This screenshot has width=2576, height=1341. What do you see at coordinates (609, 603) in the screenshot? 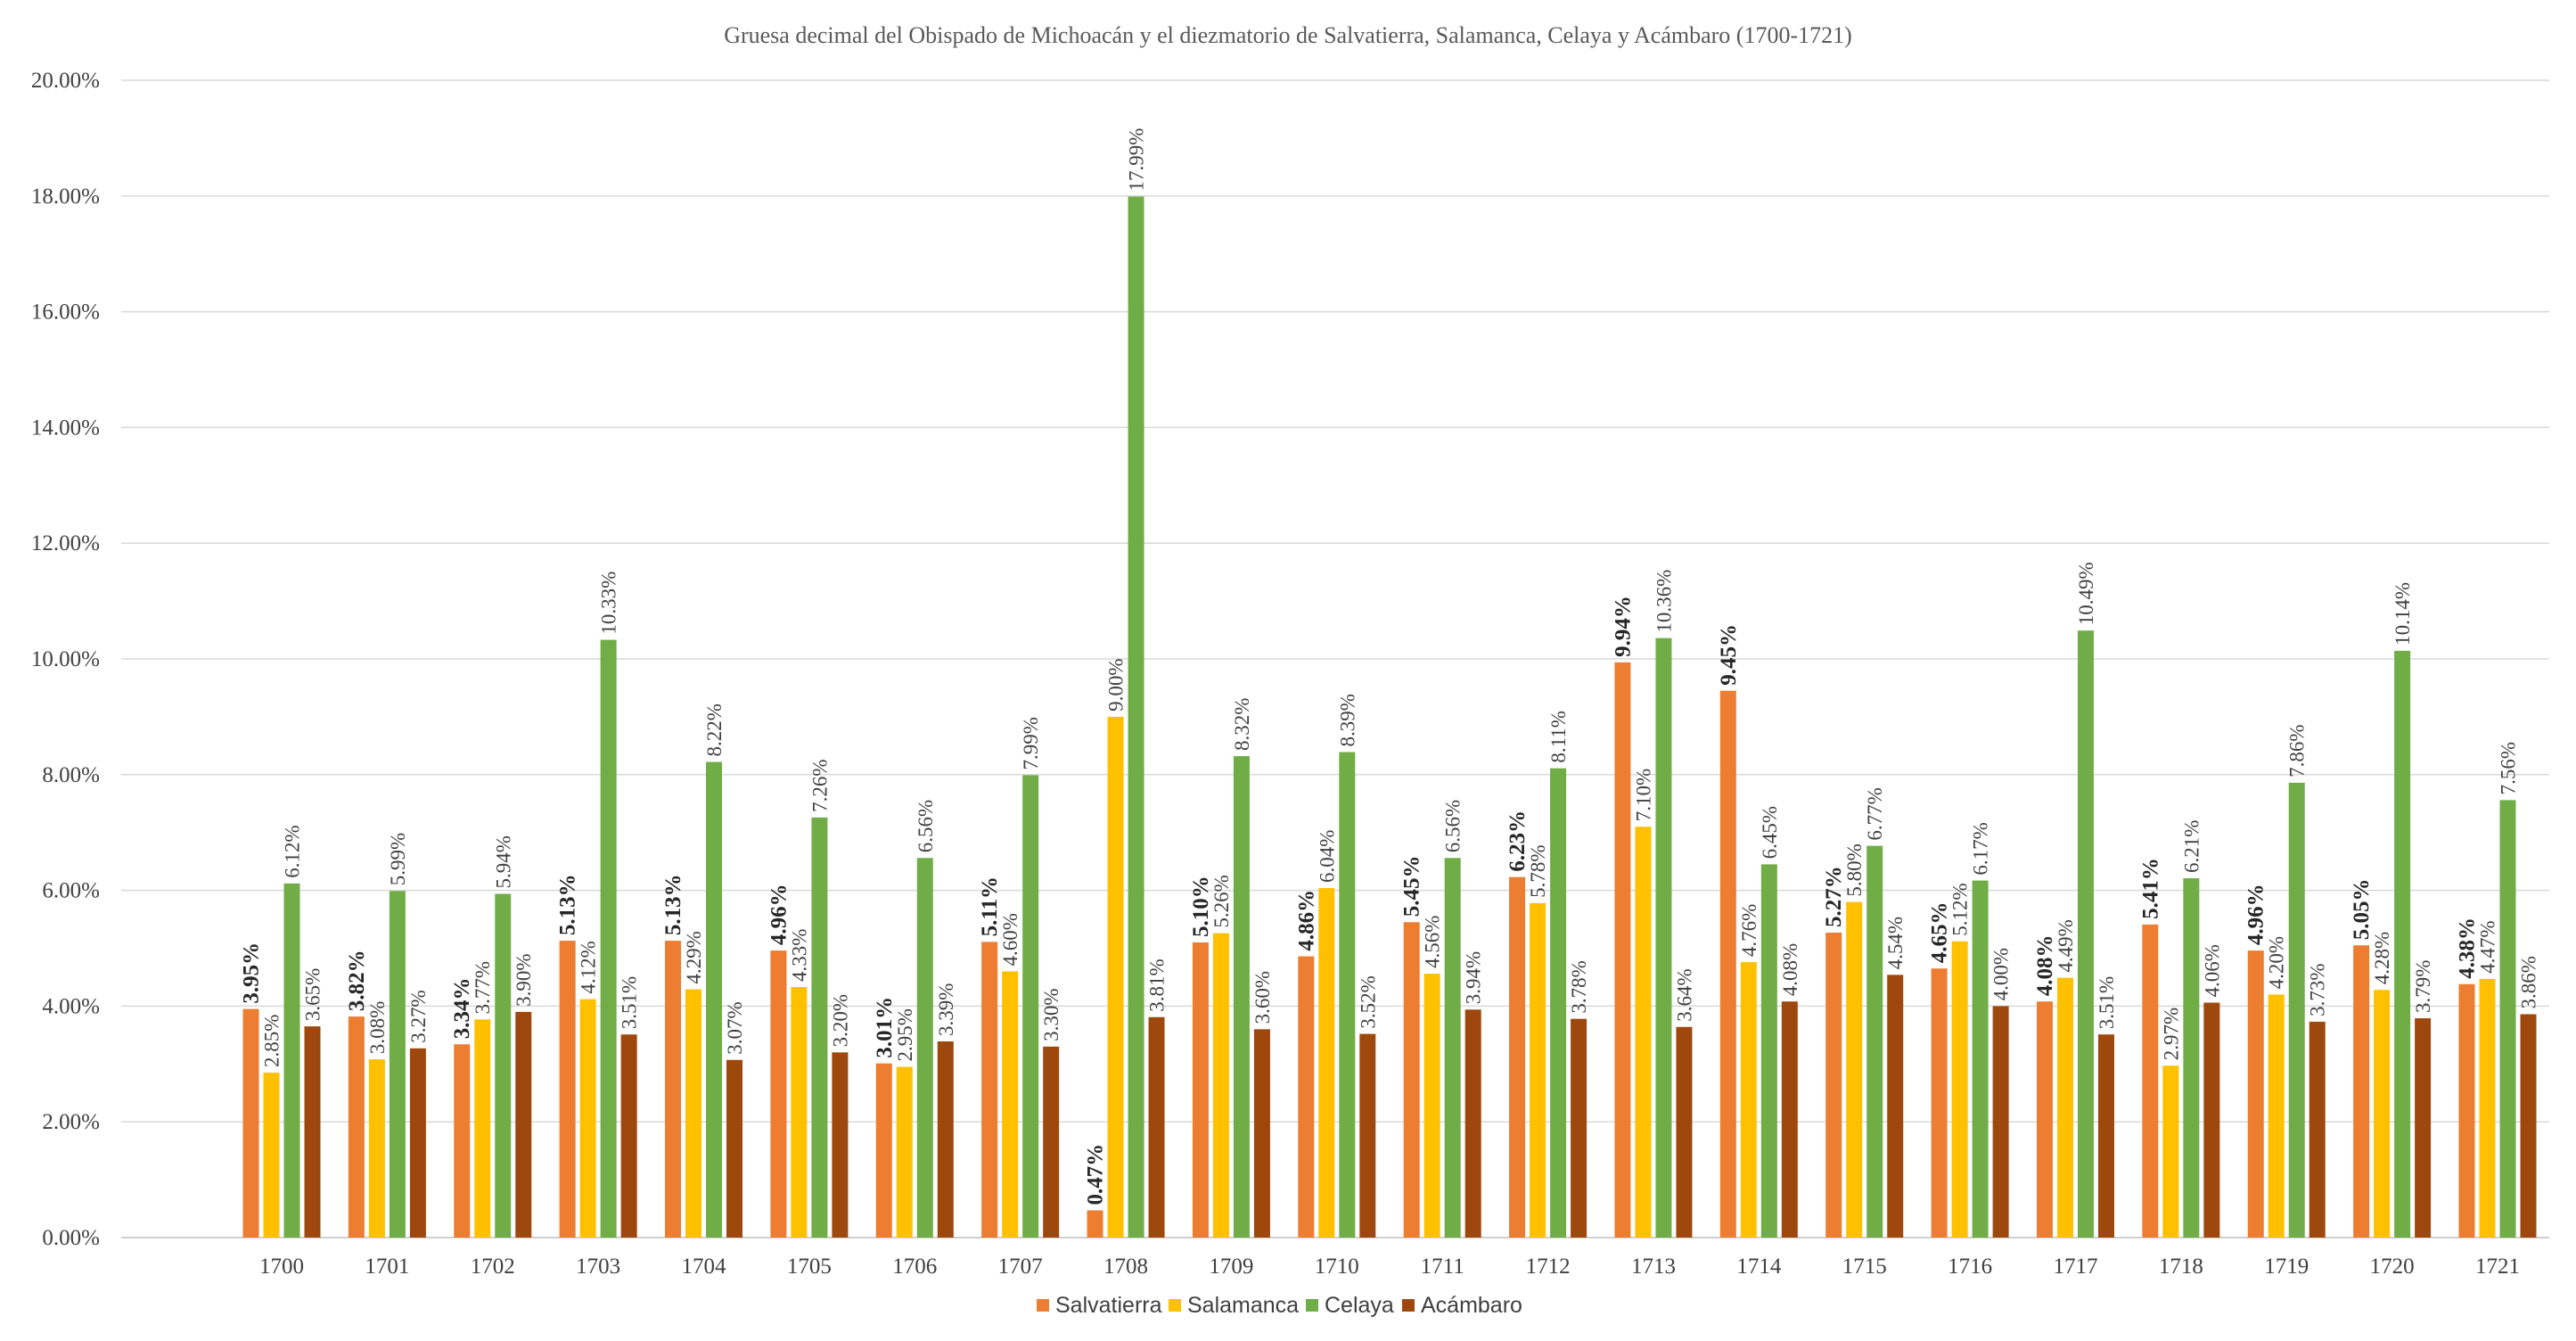
I see `data-label: 10.33%` at bounding box center [609, 603].